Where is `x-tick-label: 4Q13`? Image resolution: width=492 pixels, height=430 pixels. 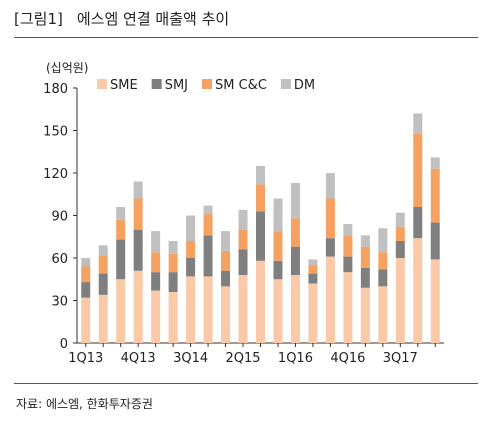 x-tick-label: 4Q13 is located at coordinates (138, 358).